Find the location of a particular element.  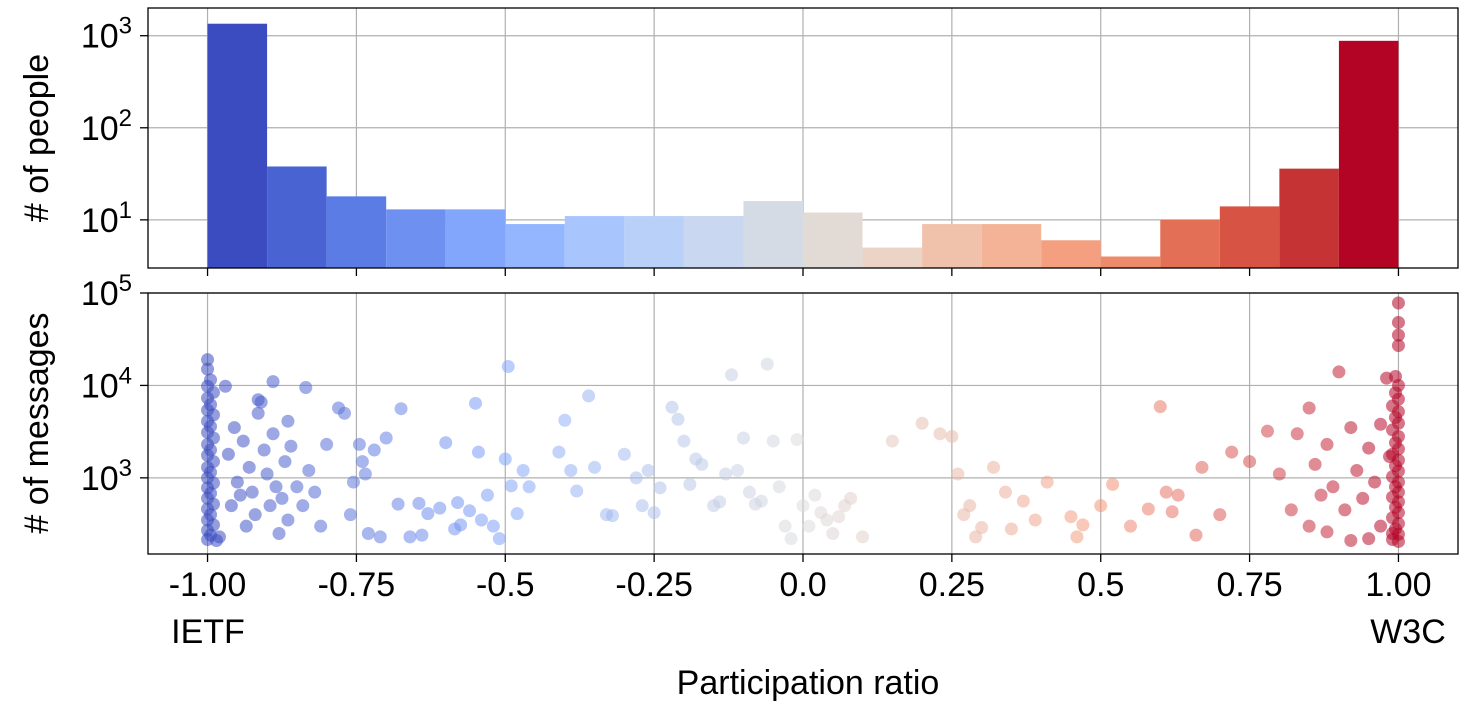

x-tick-label: 0.25 is located at coordinates (952, 585).